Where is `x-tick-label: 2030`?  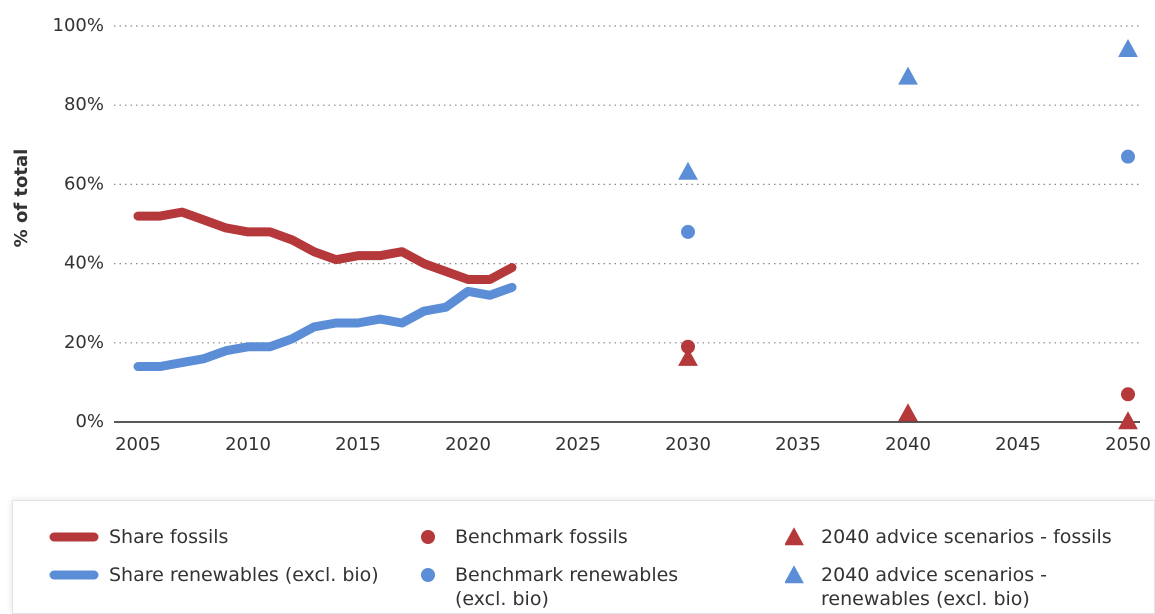
x-tick-label: 2030 is located at coordinates (688, 444).